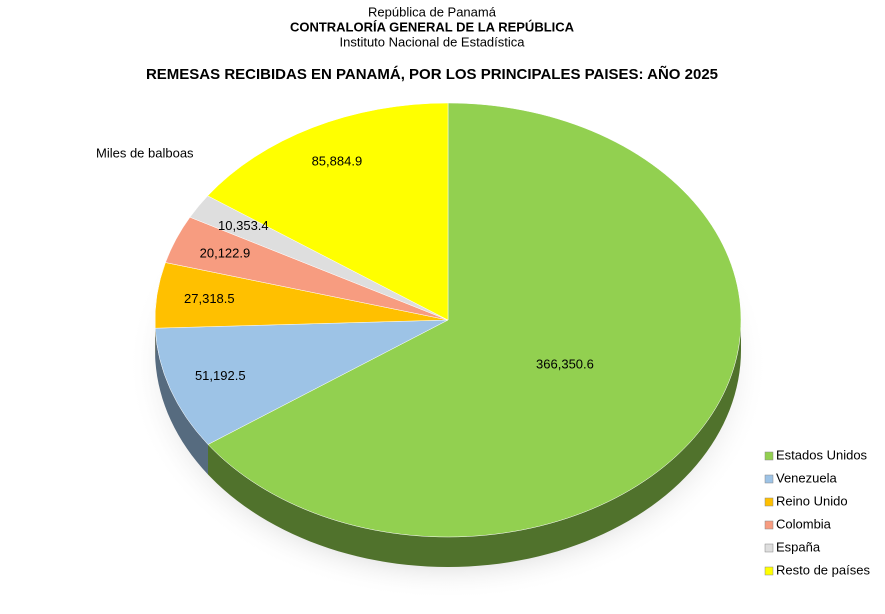 The image size is (885, 614). I want to click on data-label: 85,884.9, so click(337, 161).